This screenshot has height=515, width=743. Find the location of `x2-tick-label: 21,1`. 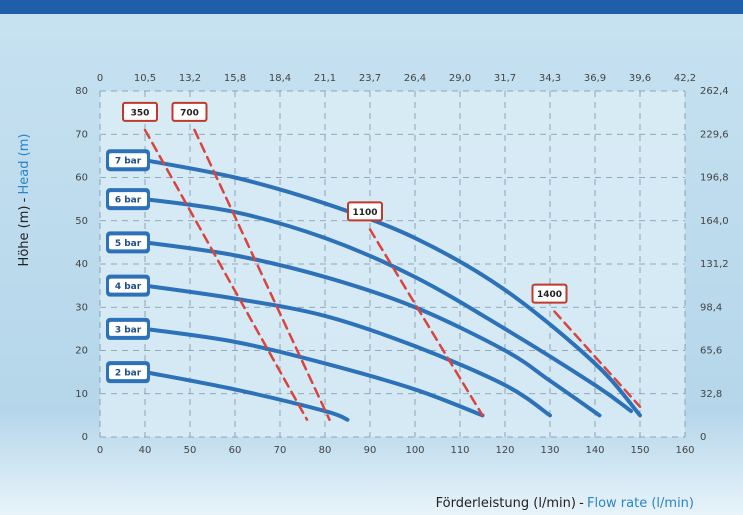

x2-tick-label: 21,1 is located at coordinates (325, 78).